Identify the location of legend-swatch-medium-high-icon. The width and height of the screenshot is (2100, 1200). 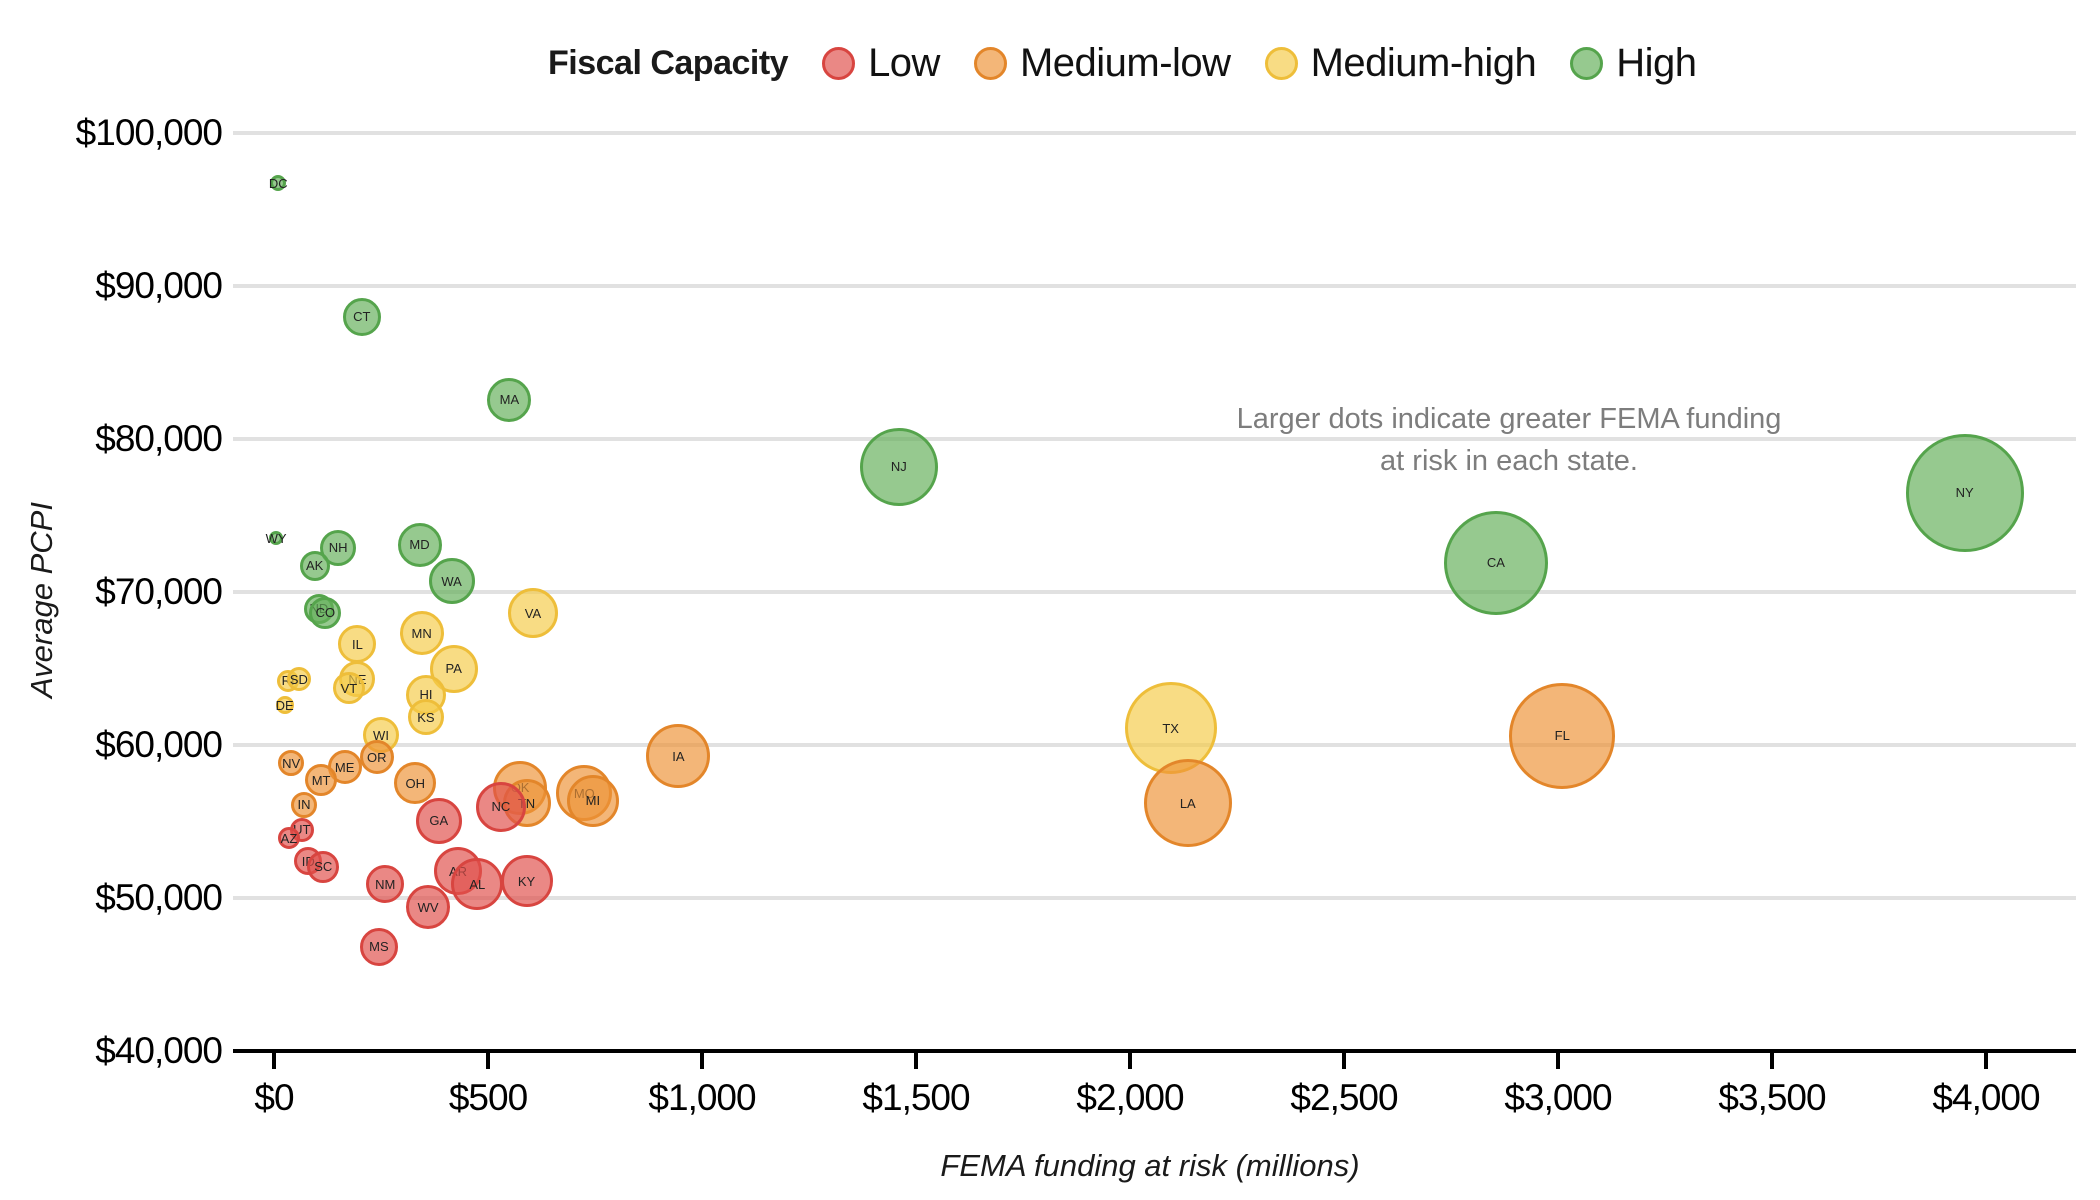
(1281, 63).